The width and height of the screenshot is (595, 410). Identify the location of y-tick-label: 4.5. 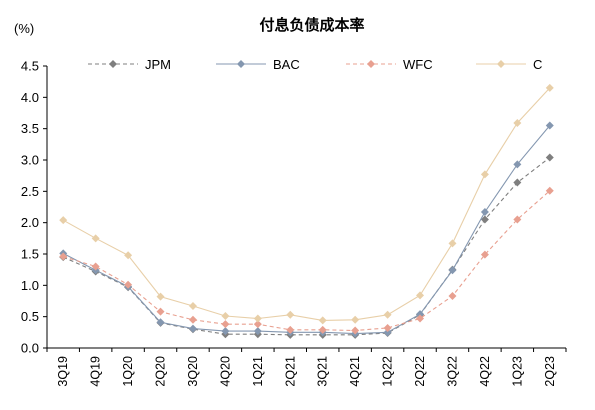
(30, 66).